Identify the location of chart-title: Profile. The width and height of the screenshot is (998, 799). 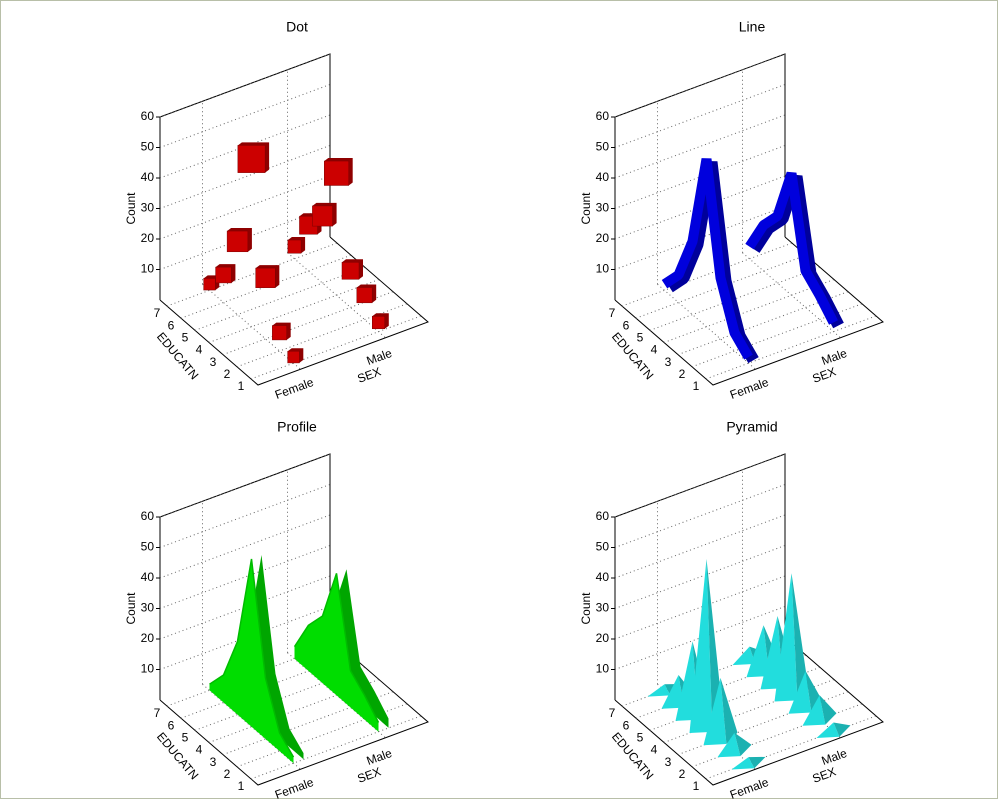
(297, 427).